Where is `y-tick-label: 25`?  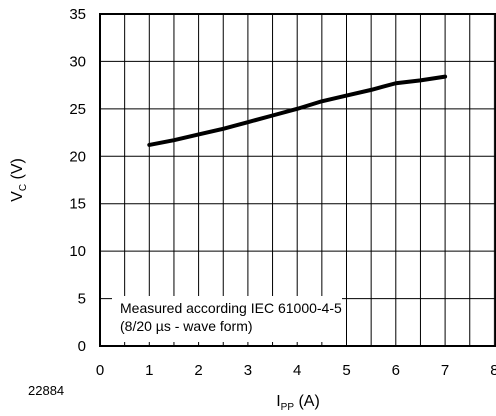 y-tick-label: 25 is located at coordinates (77, 109).